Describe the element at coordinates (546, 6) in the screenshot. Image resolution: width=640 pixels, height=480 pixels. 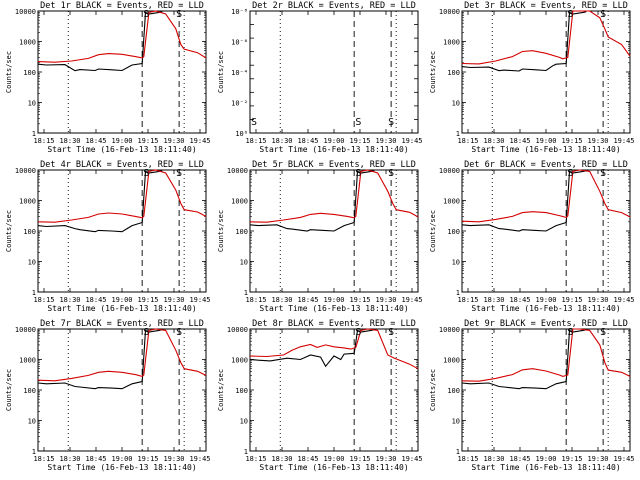
I see `chart-title: Det 3r BLACK = Events, RED = LLD` at that location.